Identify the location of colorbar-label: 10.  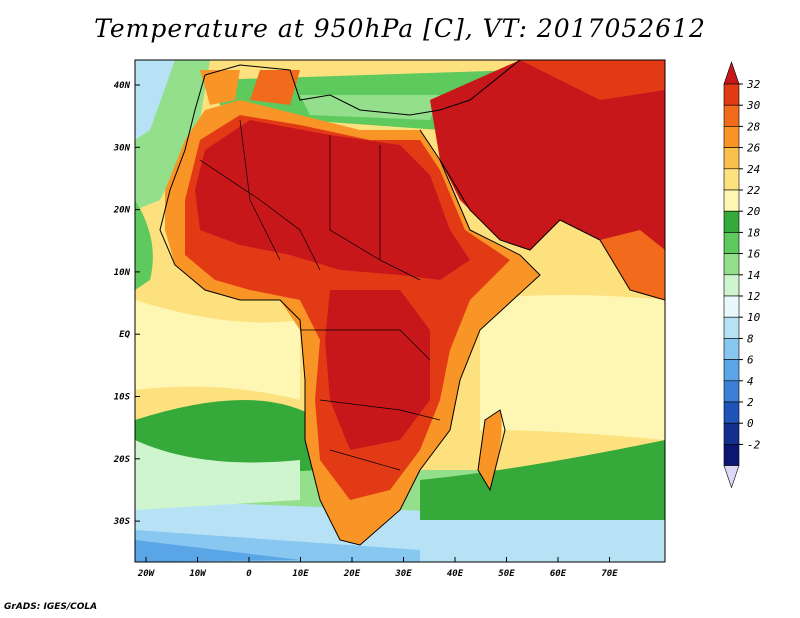
(754, 317).